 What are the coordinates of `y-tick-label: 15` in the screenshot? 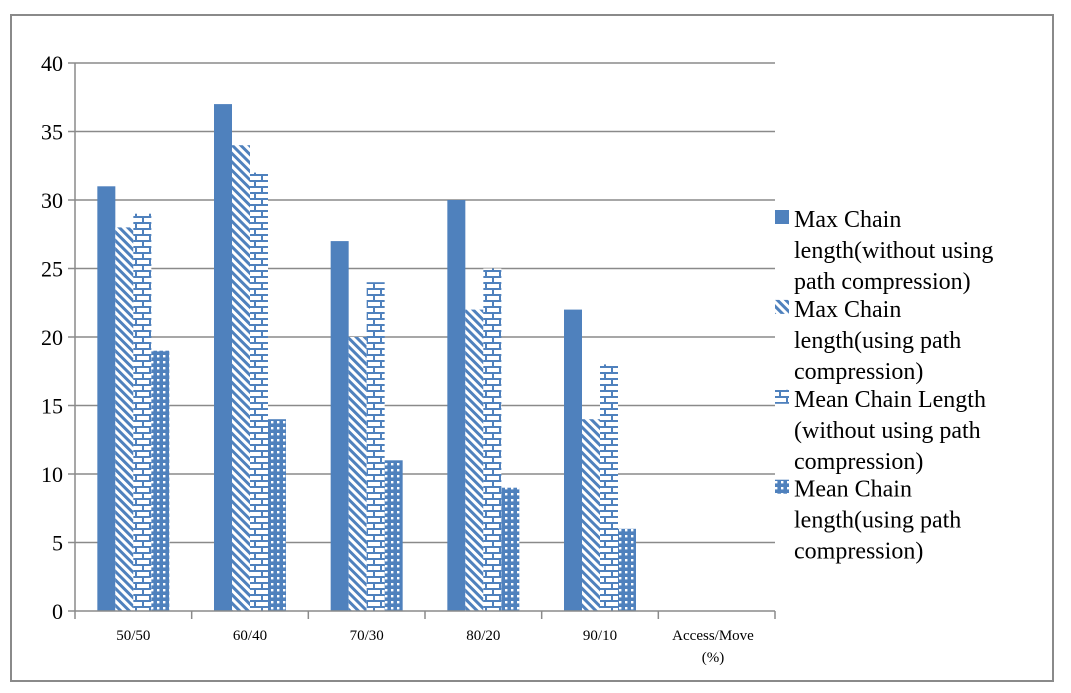 It's located at (52, 406).